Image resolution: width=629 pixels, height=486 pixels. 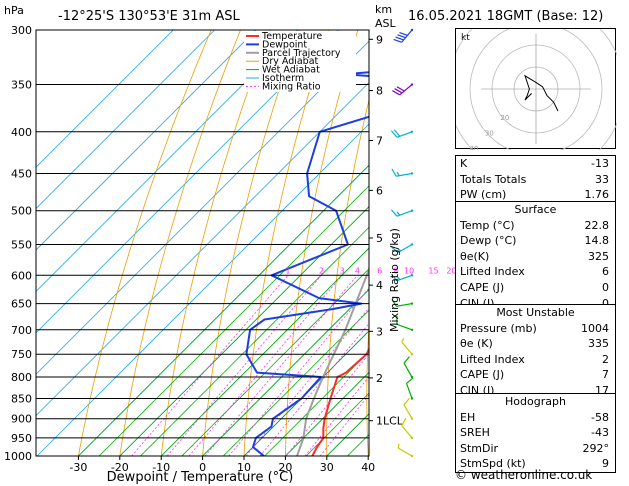 What do you see at coordinates (321, 270) in the screenshot?
I see `mixing-ratio-label: 2` at bounding box center [321, 270].